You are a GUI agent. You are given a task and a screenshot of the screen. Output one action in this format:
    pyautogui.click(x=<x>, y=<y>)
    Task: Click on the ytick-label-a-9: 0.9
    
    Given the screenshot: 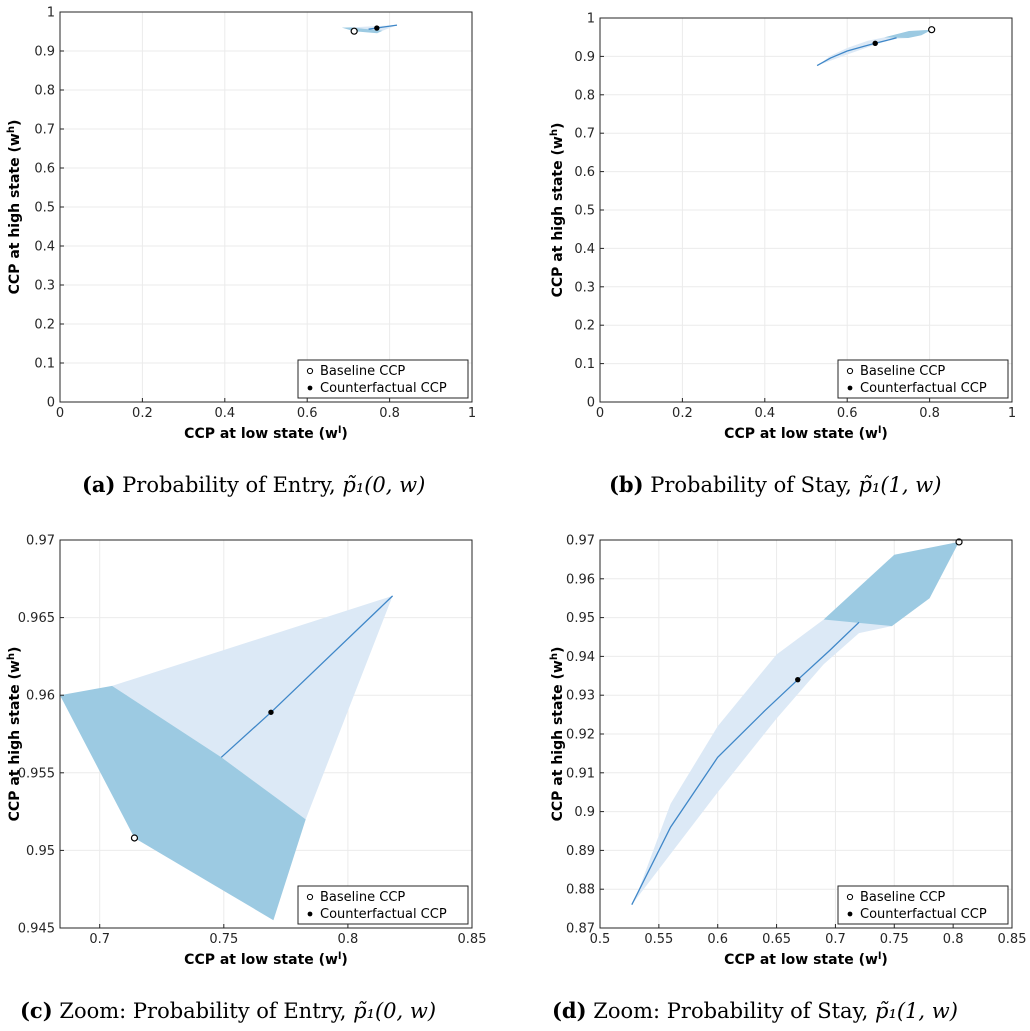 What is the action you would take?
    pyautogui.click(x=44, y=52)
    